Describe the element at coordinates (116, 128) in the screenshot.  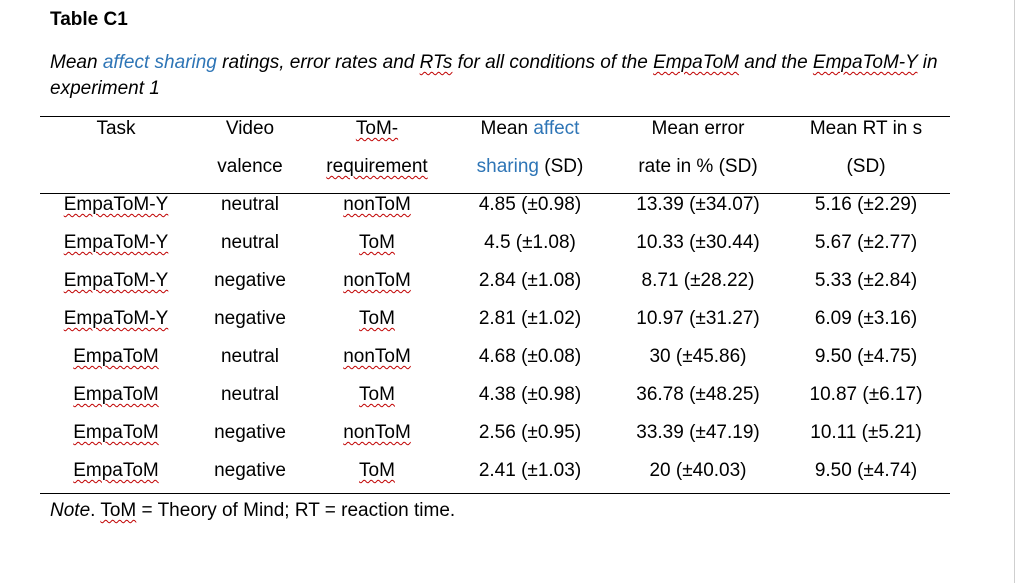
I see `header-task: Task` at that location.